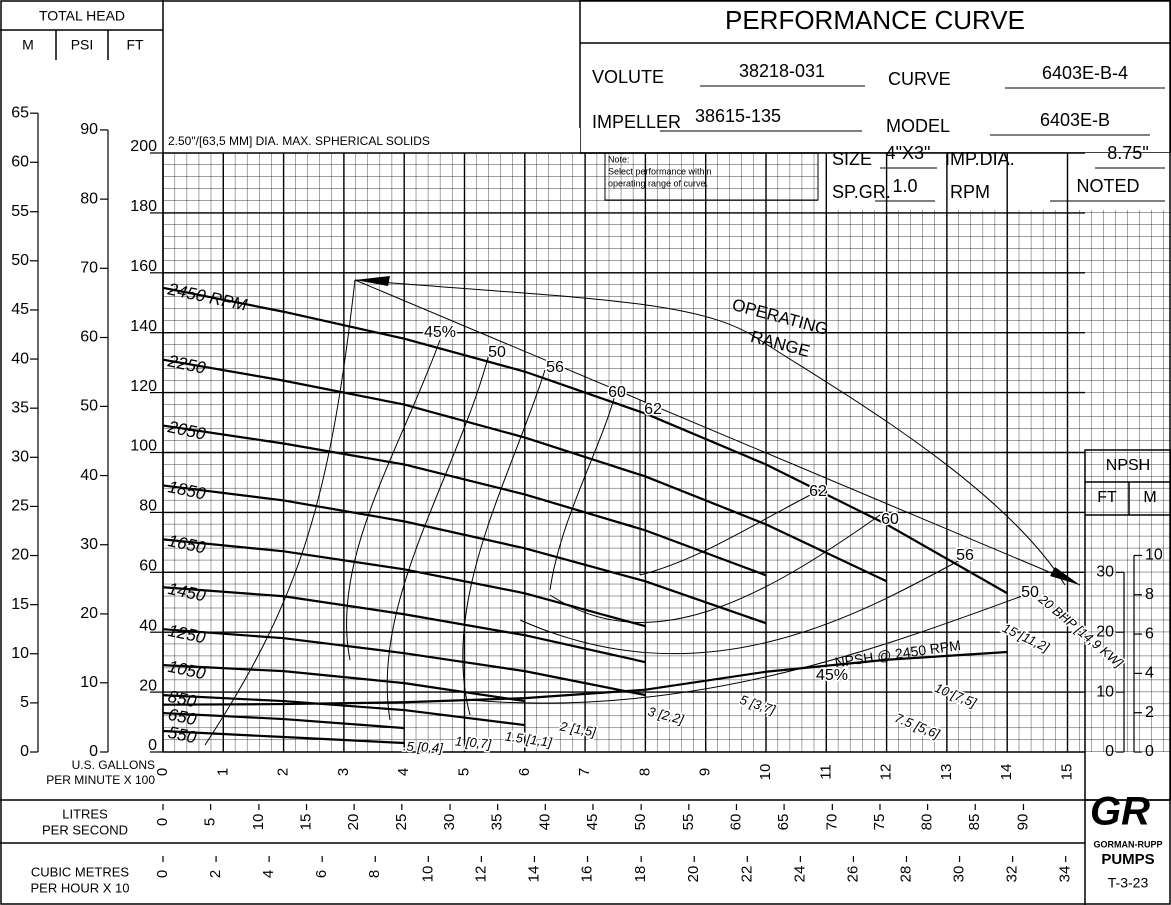 This screenshot has height=905, width=1171. What do you see at coordinates (636, 122) in the screenshot?
I see `field-label: IMPELLER` at bounding box center [636, 122].